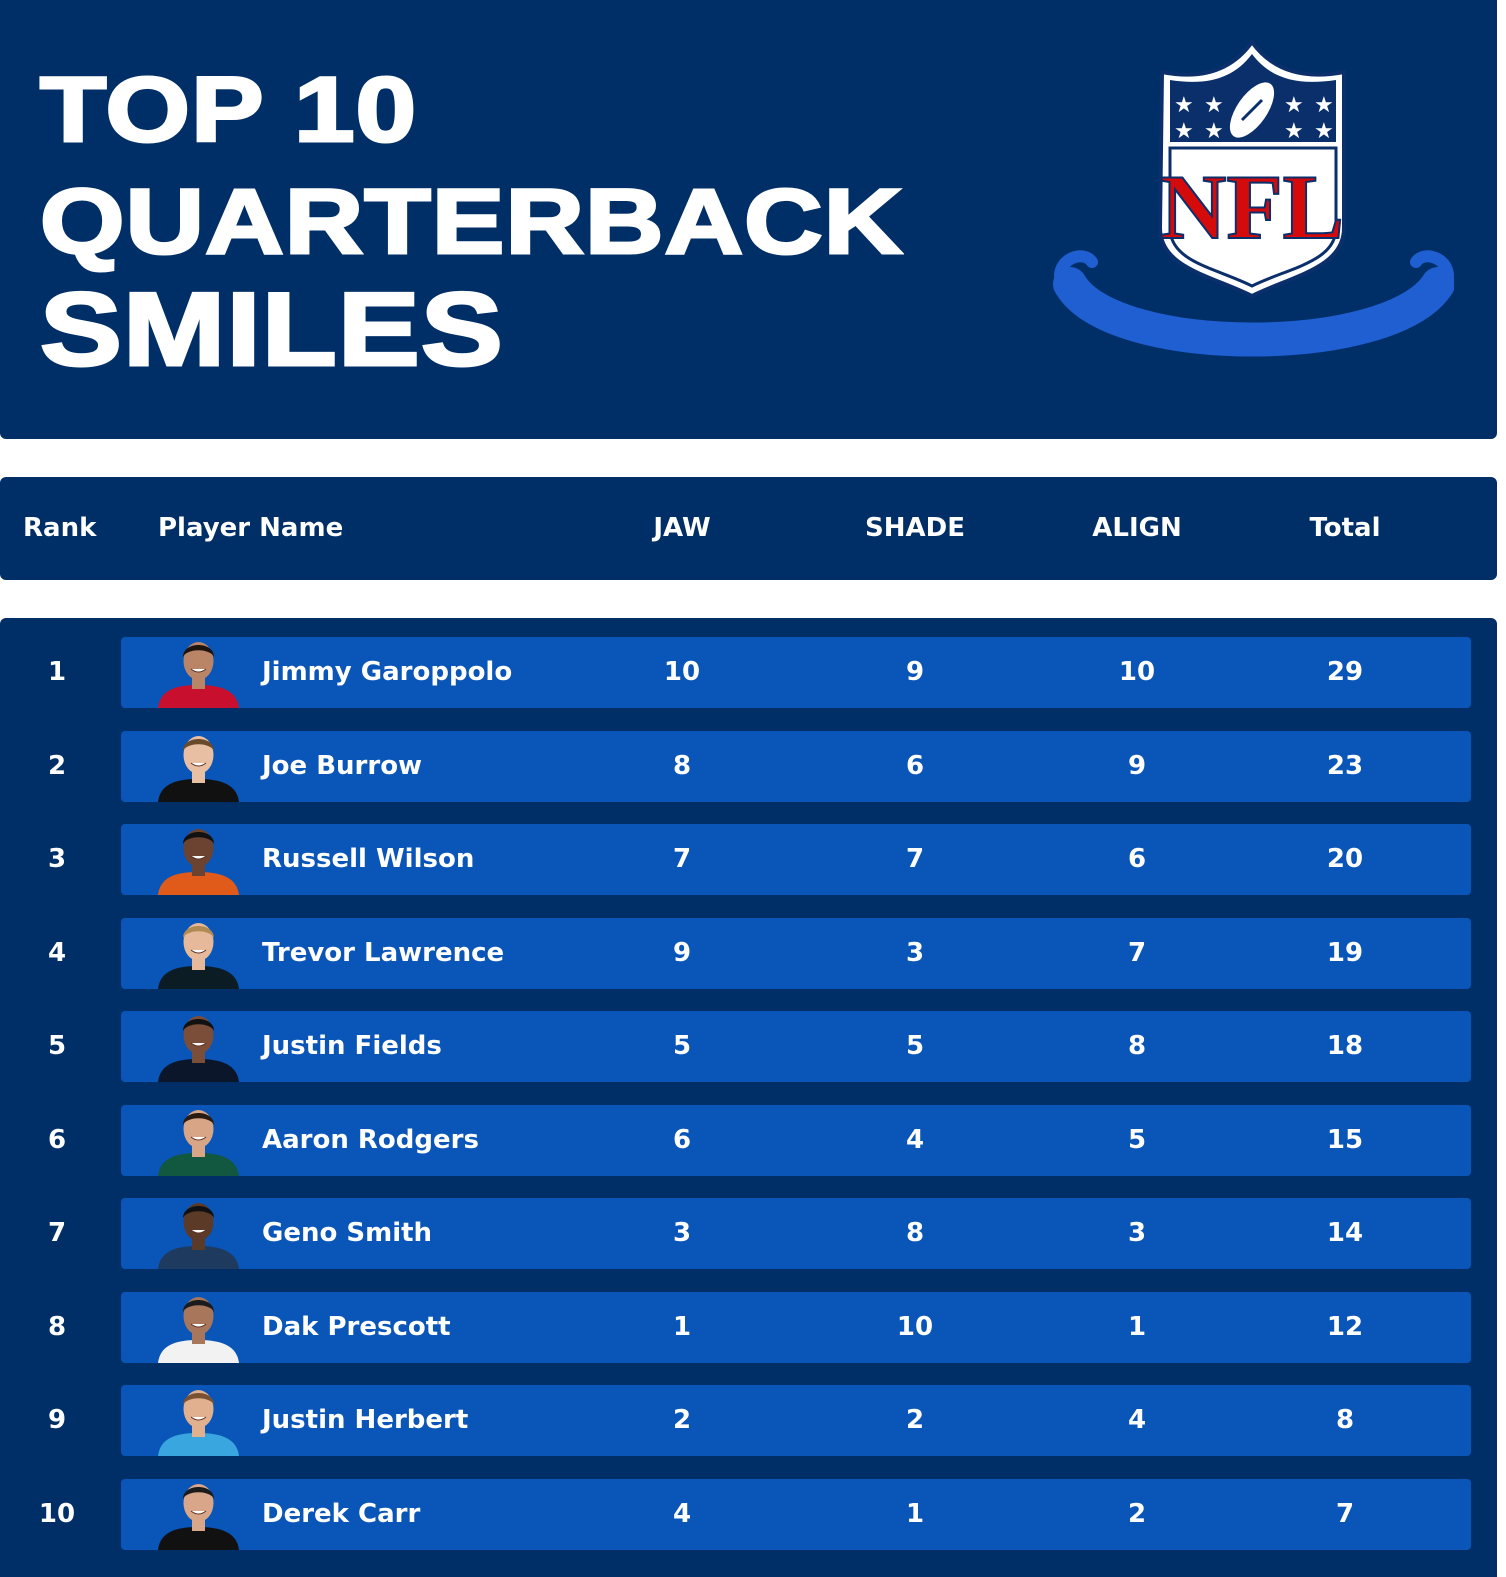 This screenshot has width=1506, height=1577. Describe the element at coordinates (915, 1513) in the screenshot. I see `shade-score: 1` at that location.